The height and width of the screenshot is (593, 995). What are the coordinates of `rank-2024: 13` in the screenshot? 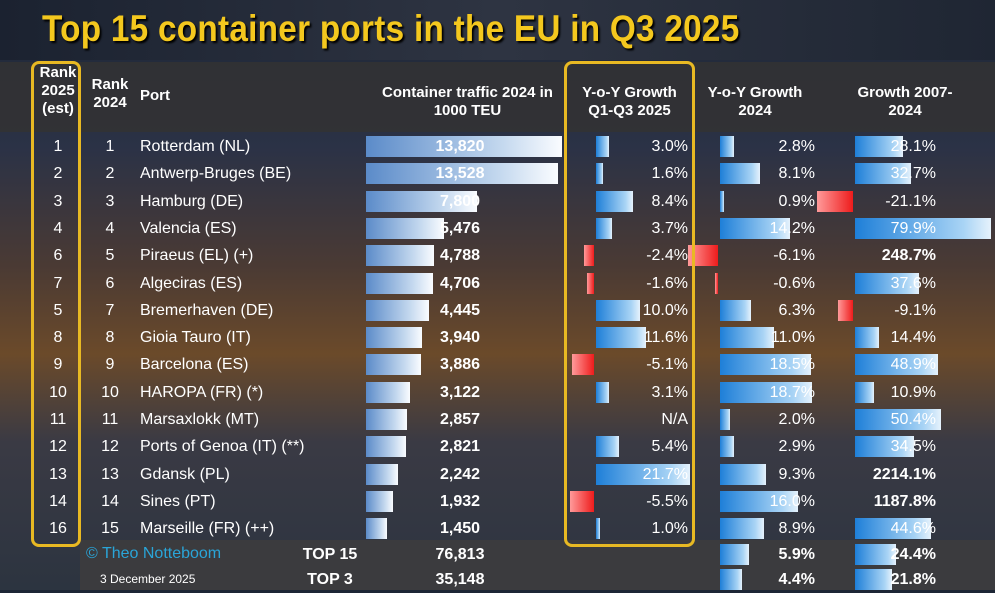 It's located at (110, 474).